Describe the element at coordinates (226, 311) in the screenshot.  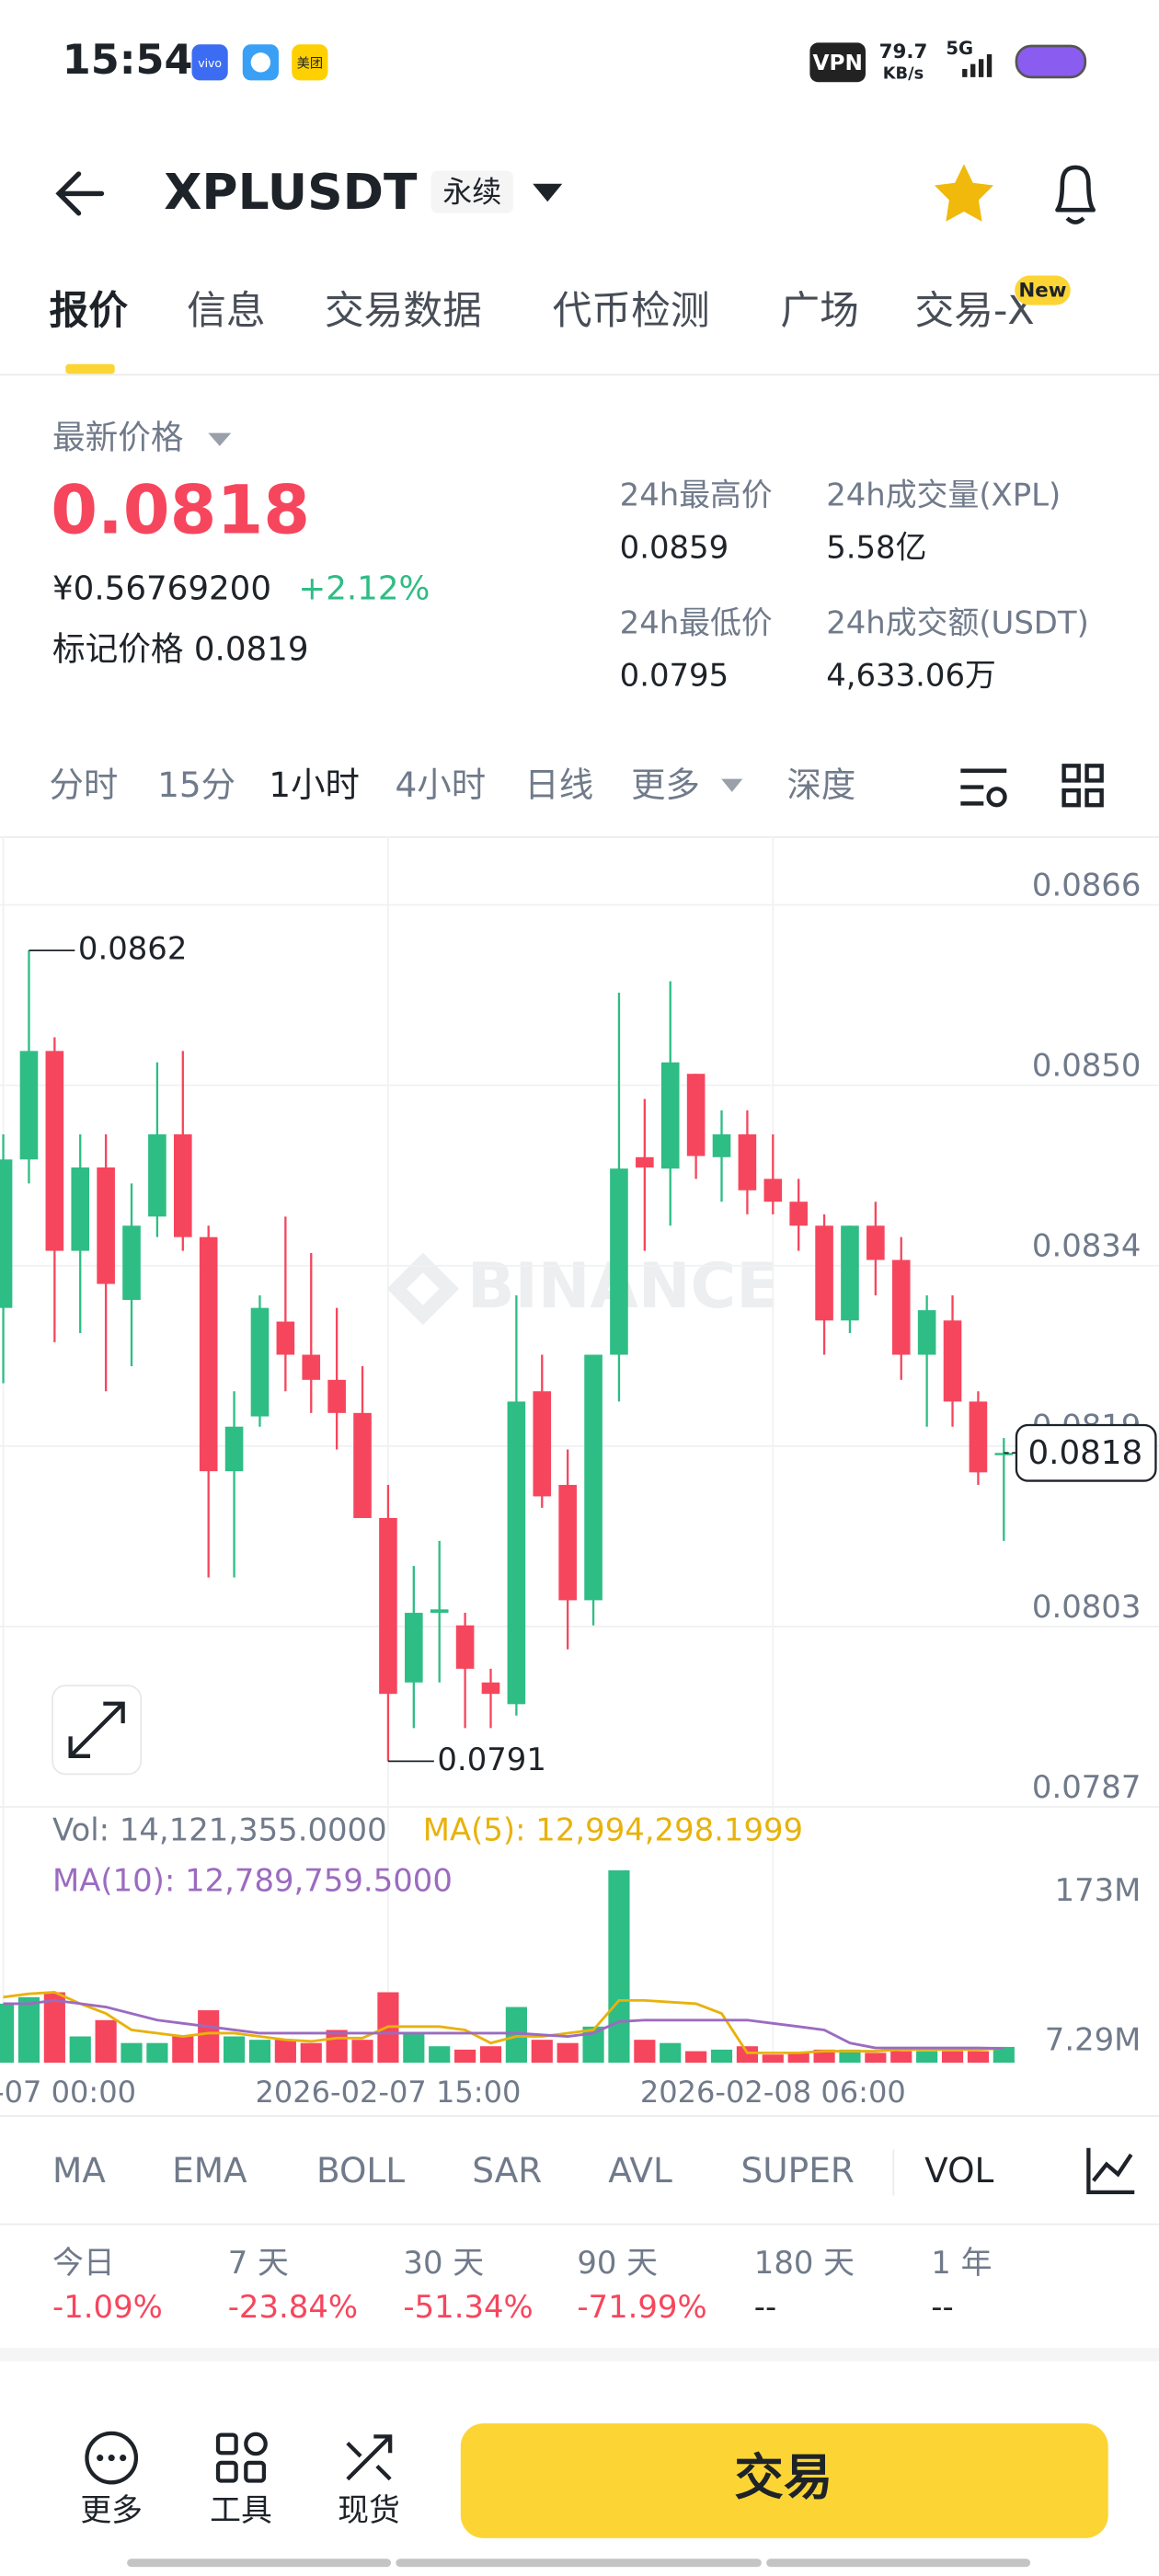
I see `tab: 信息` at that location.